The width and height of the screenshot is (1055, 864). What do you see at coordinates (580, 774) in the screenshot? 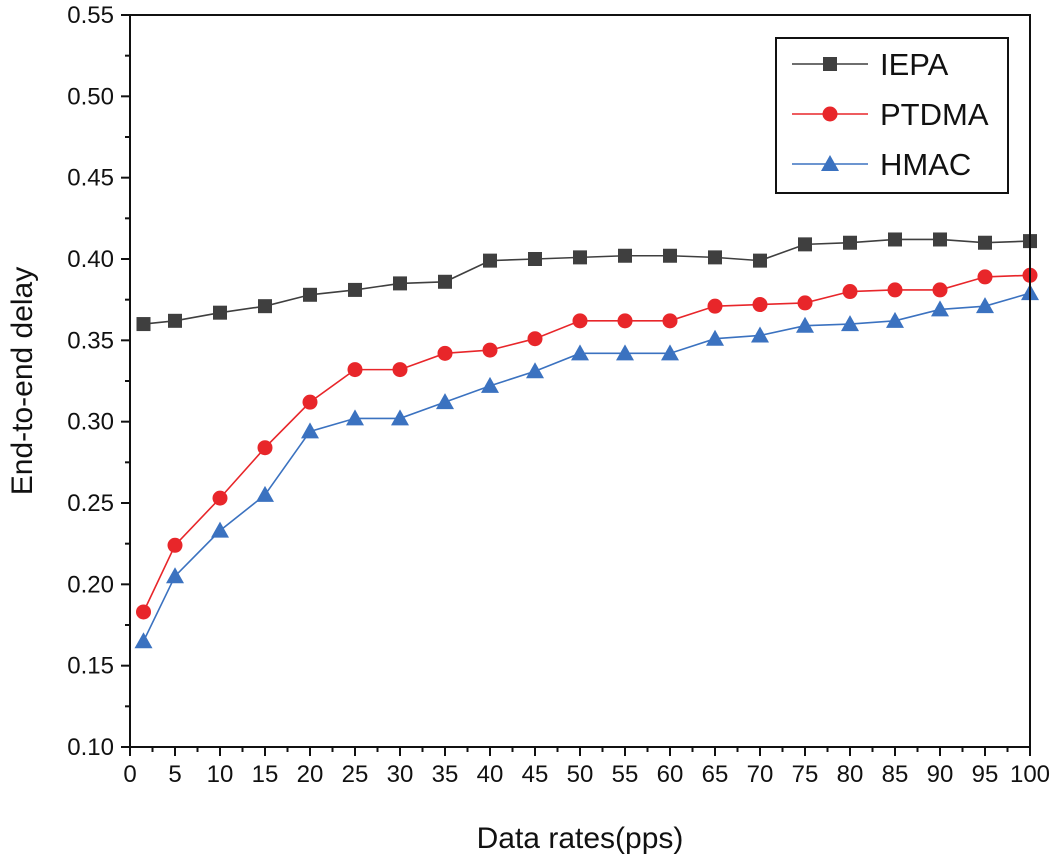
I see `x-tick-label: 50` at bounding box center [580, 774].